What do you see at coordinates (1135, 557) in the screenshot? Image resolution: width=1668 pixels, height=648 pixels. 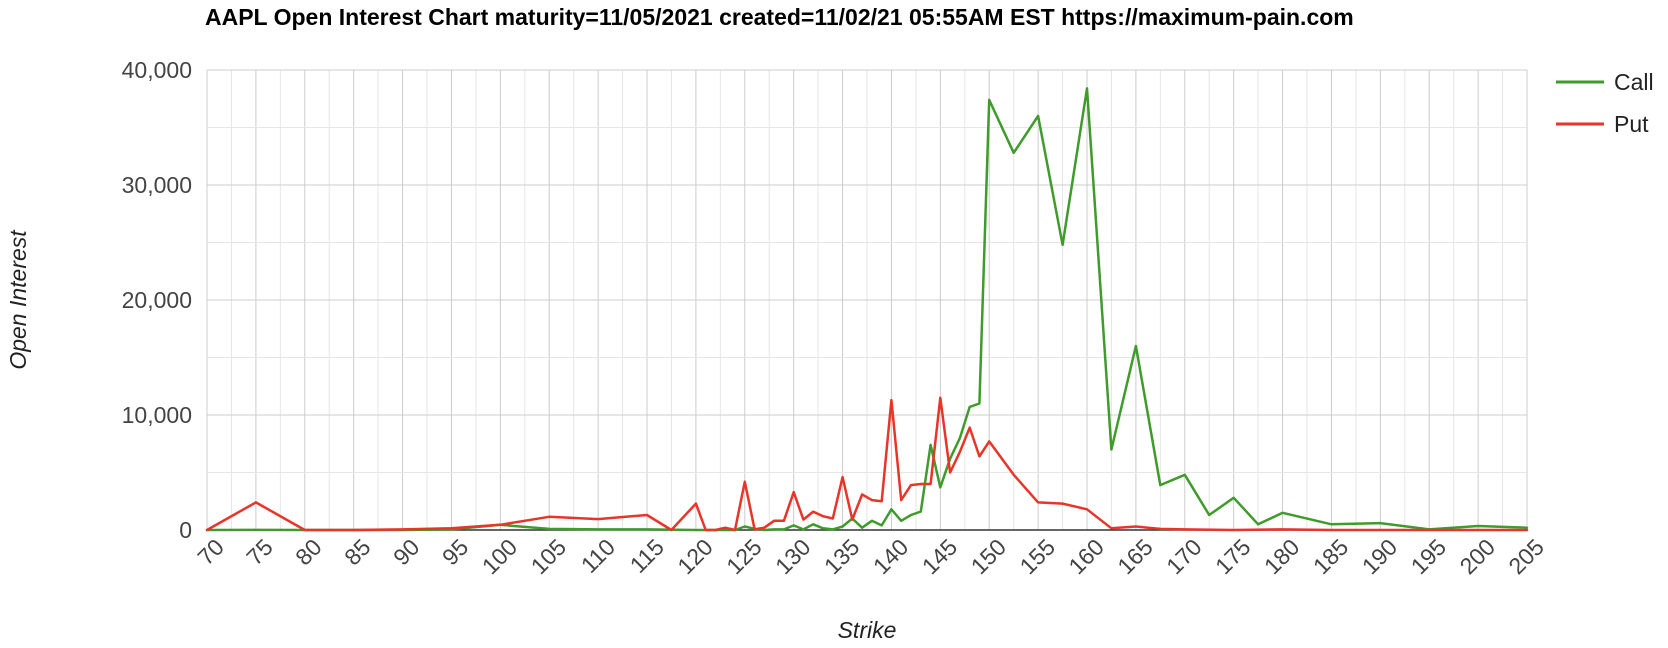 I see `x-tick-label: 165` at bounding box center [1135, 557].